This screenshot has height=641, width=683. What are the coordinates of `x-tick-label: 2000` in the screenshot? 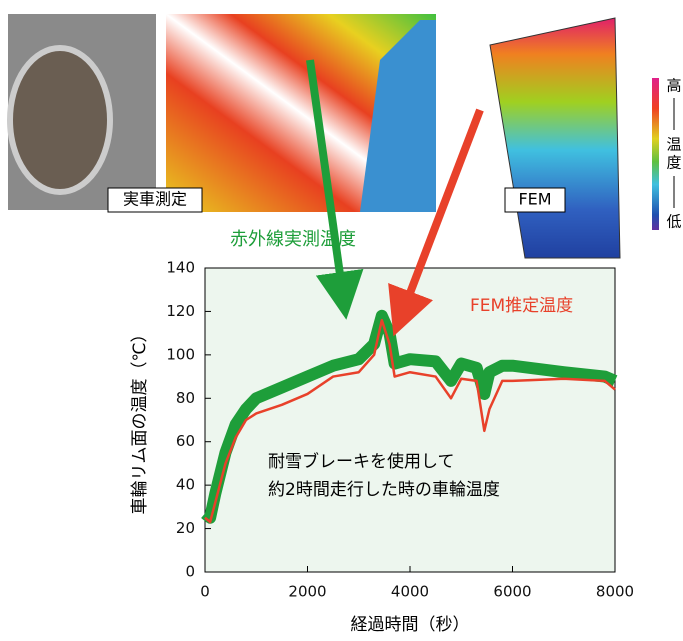 It's located at (307, 592).